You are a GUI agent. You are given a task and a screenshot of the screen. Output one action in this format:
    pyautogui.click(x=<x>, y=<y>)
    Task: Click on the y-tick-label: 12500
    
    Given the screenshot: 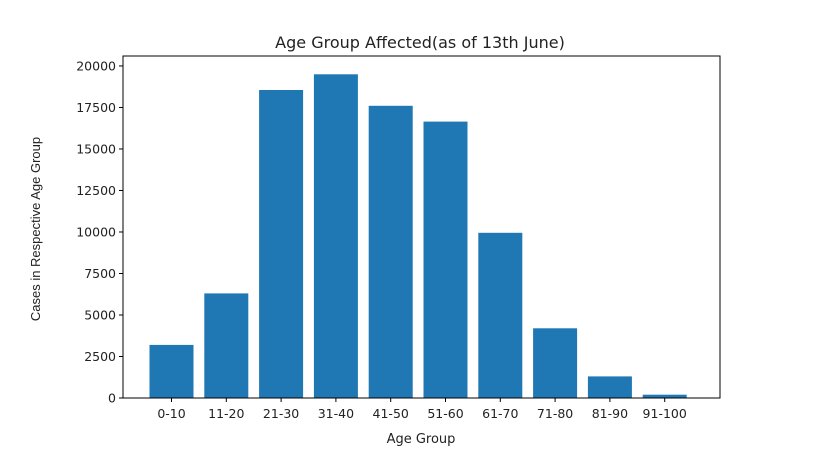 What is the action you would take?
    pyautogui.click(x=96, y=190)
    